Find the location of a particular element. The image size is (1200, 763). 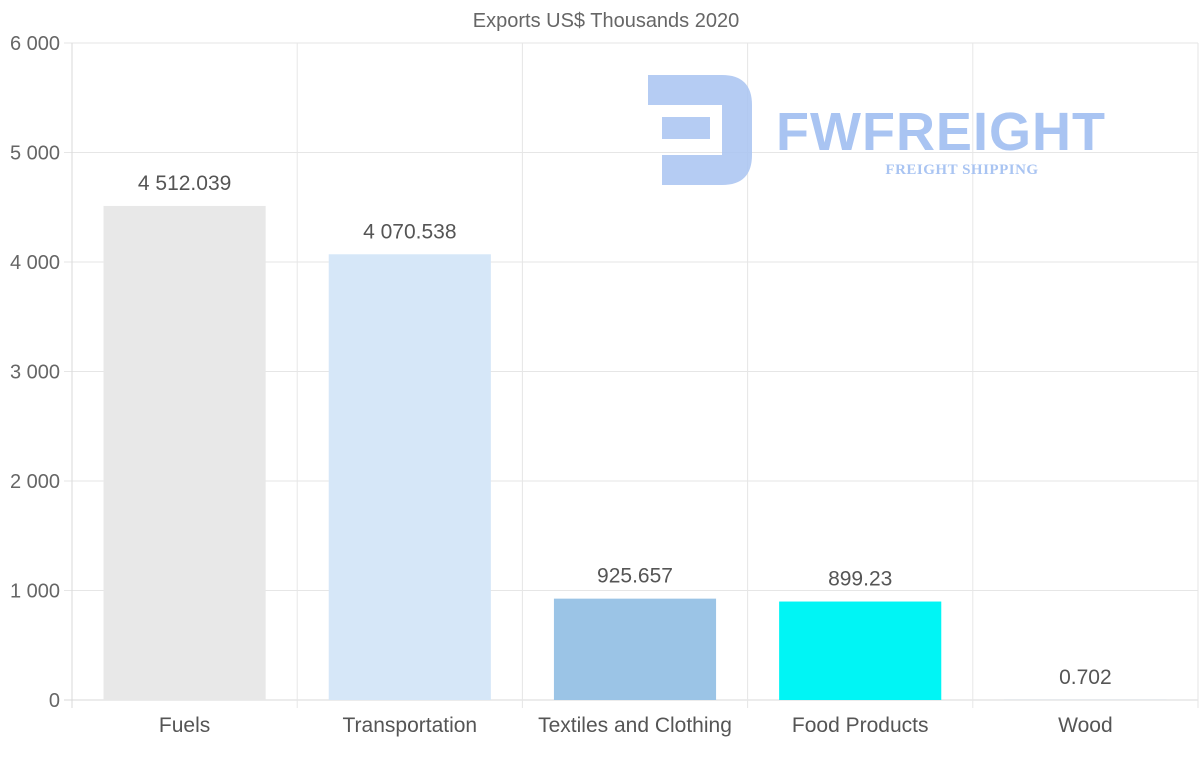

fw-logo-icon is located at coordinates (700, 130).